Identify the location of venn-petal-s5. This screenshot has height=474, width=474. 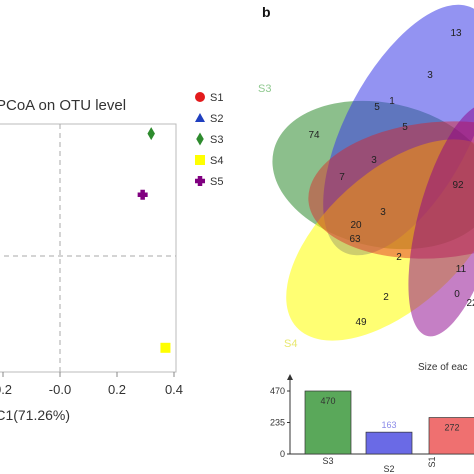
(441, 220).